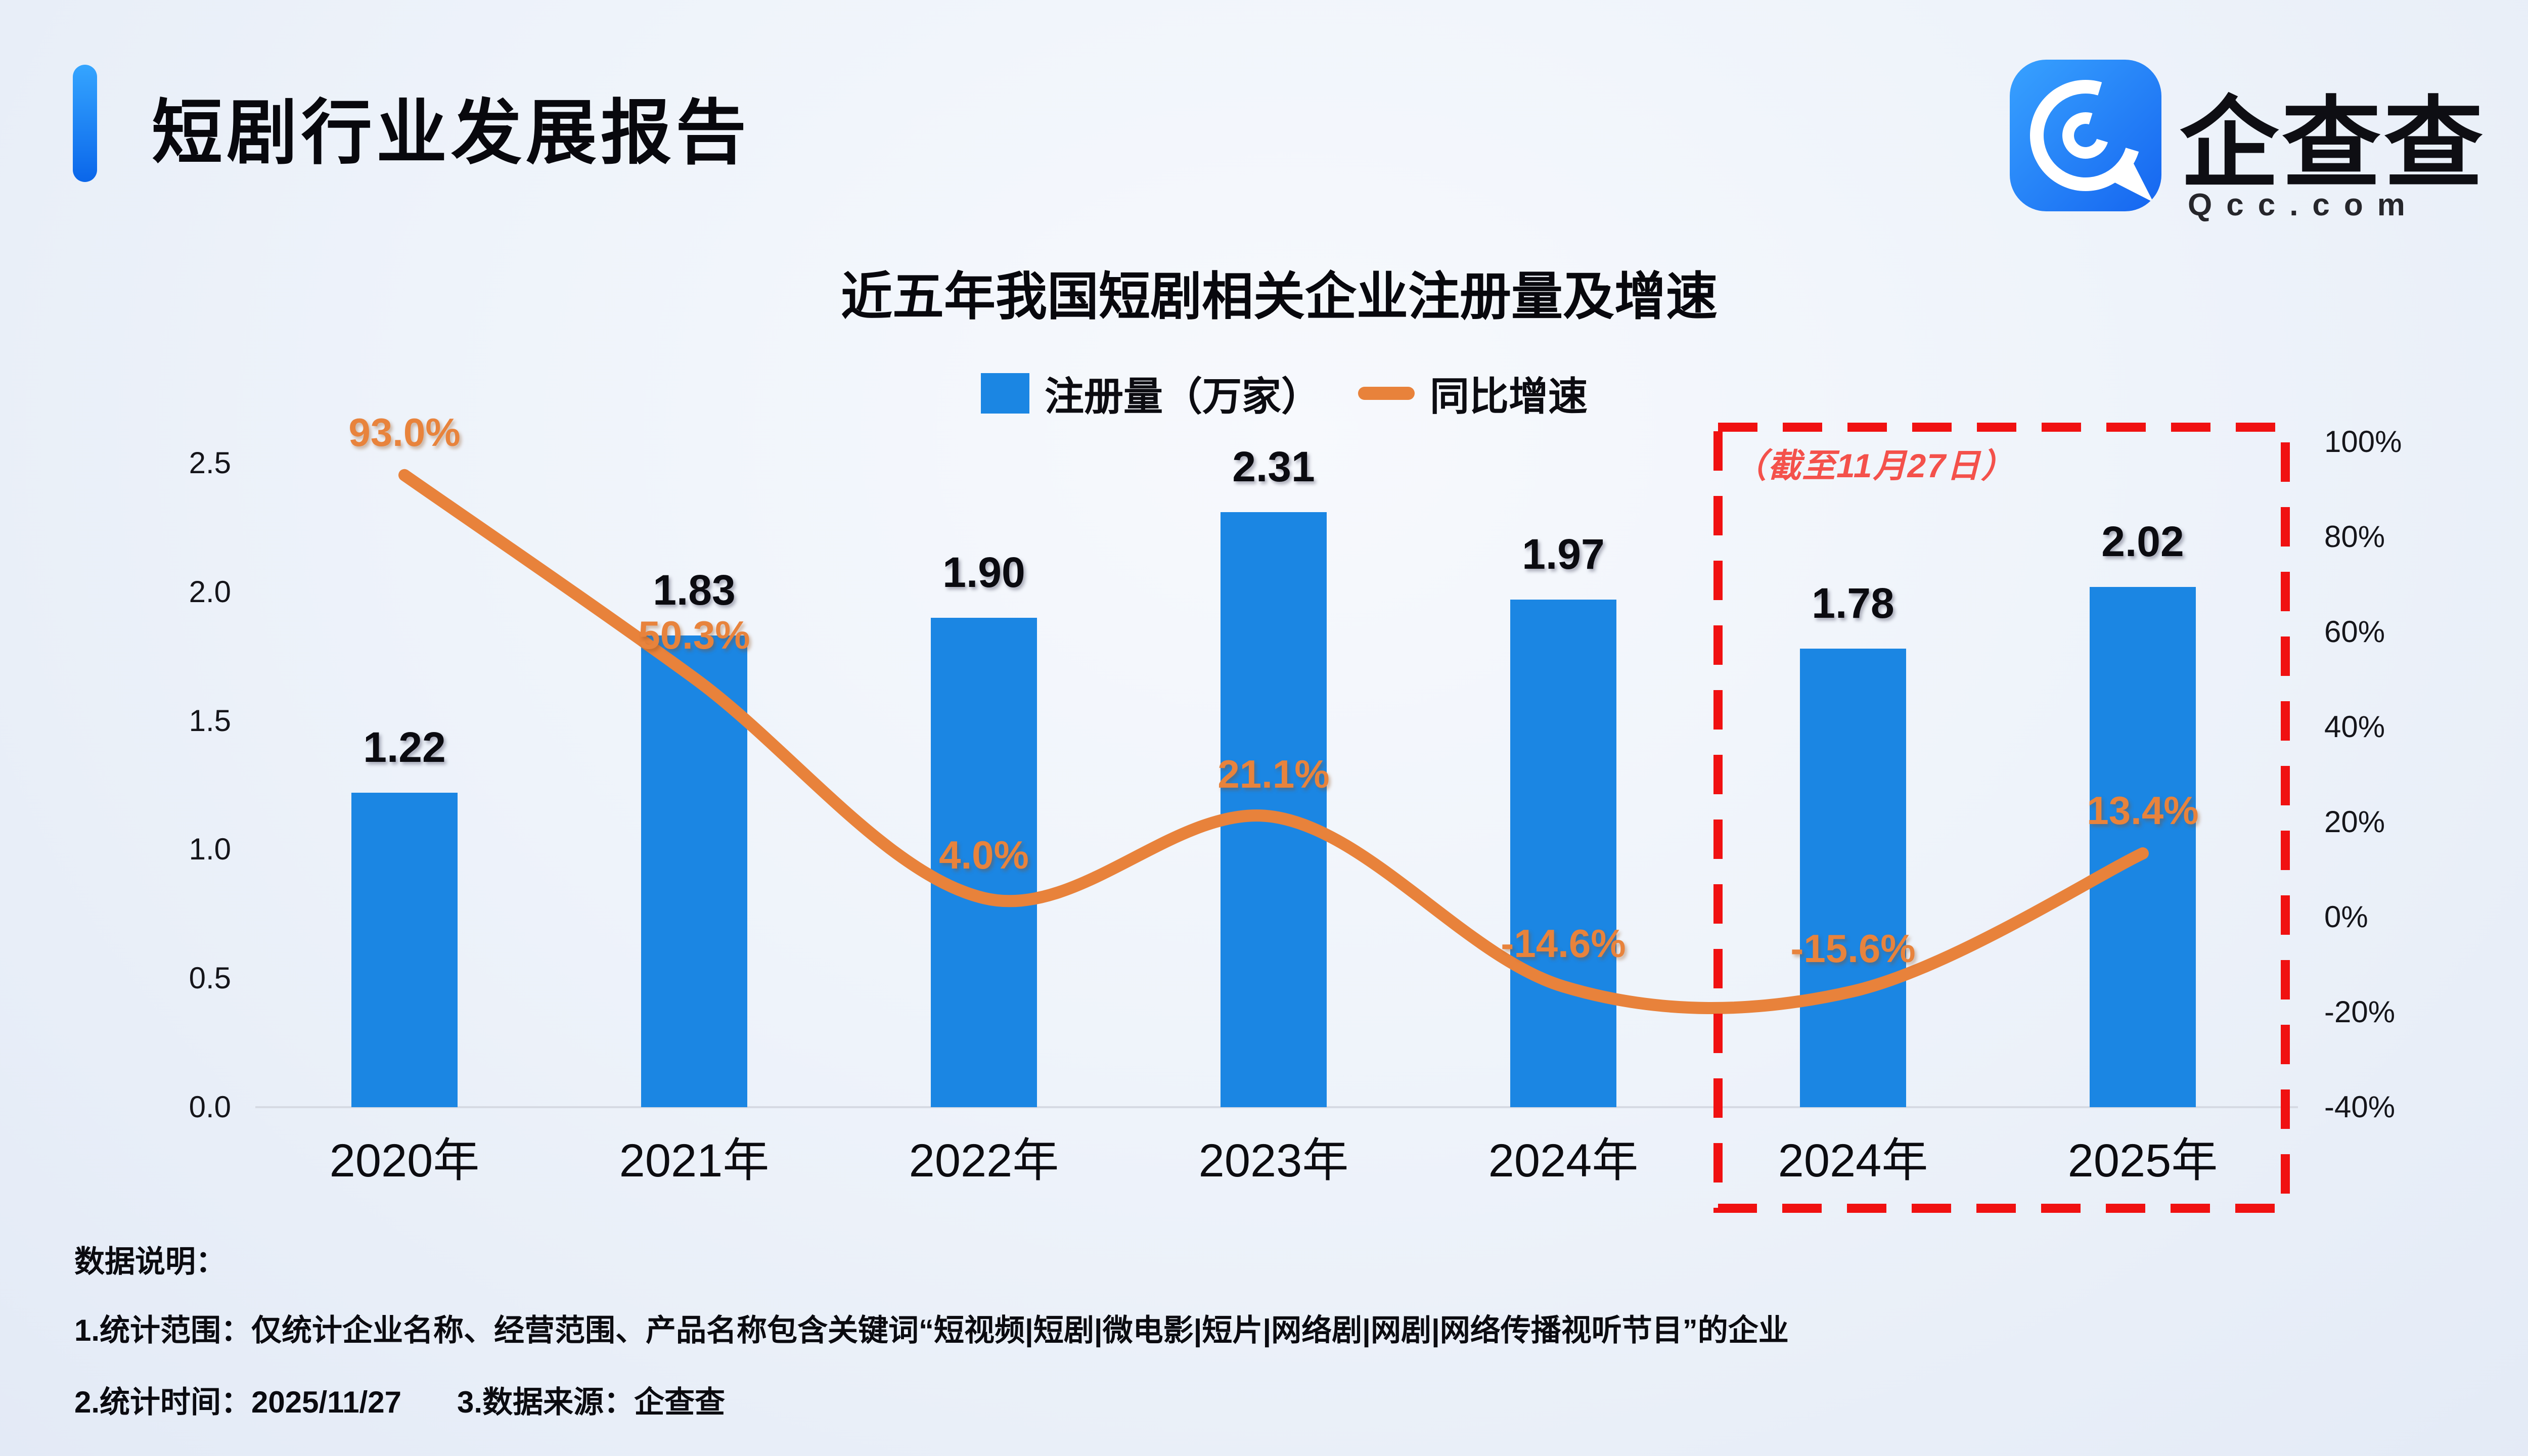  I want to click on y-axis-left-tick: 2.5, so click(210, 463).